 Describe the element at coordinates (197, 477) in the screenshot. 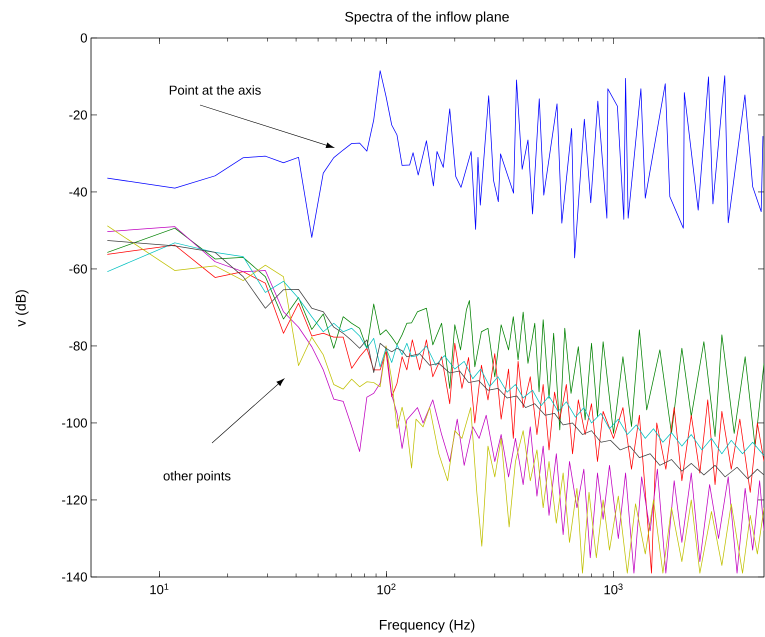

I see `annotation: other points` at that location.